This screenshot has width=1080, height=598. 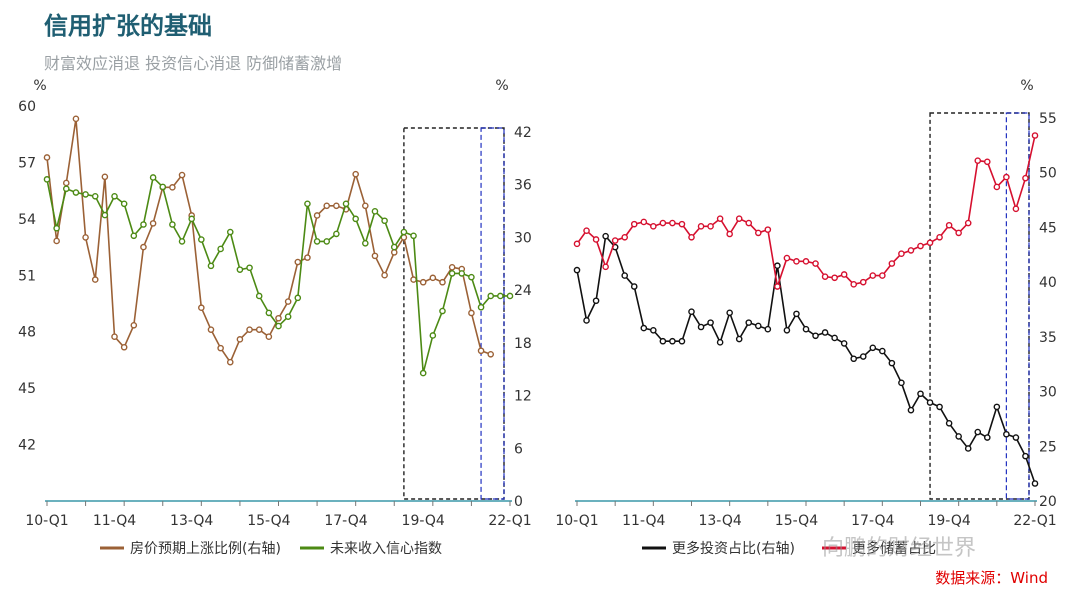 I want to click on right-tick-label: 25, so click(x=1048, y=447).